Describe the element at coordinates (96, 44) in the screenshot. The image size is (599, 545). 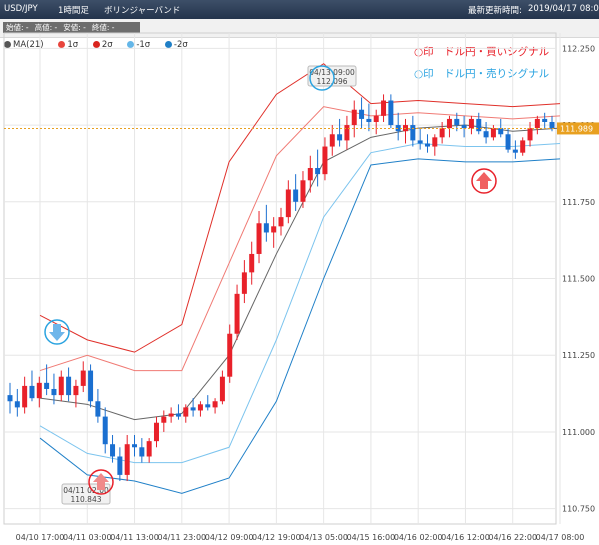
I see `legend-2sigma-dot` at that location.